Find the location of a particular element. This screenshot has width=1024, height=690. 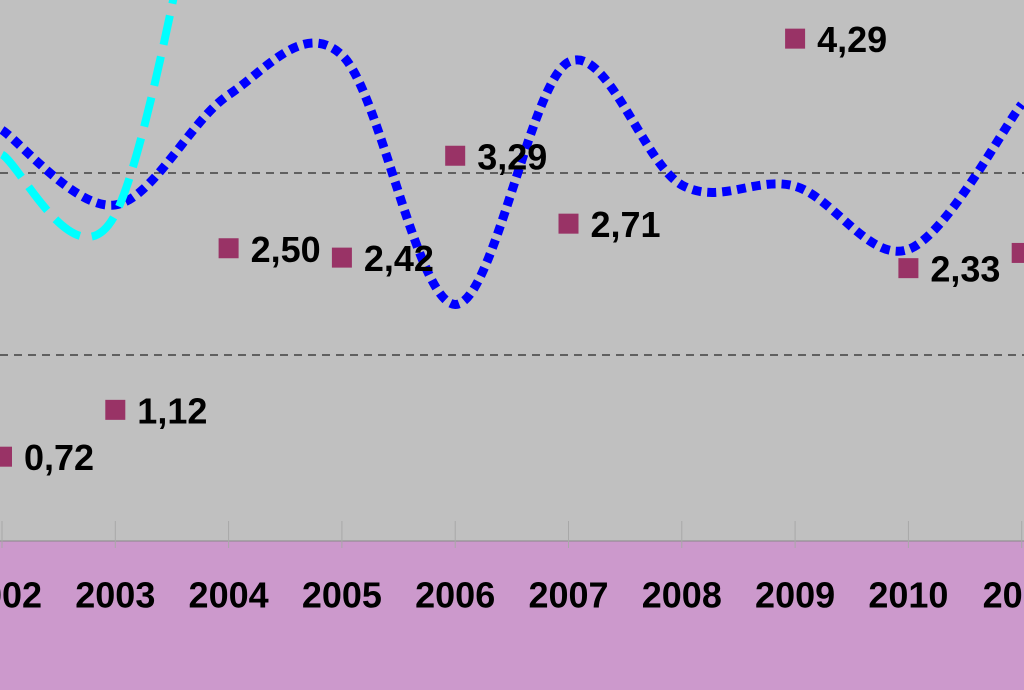

data-label: 2,50 is located at coordinates (286, 249).